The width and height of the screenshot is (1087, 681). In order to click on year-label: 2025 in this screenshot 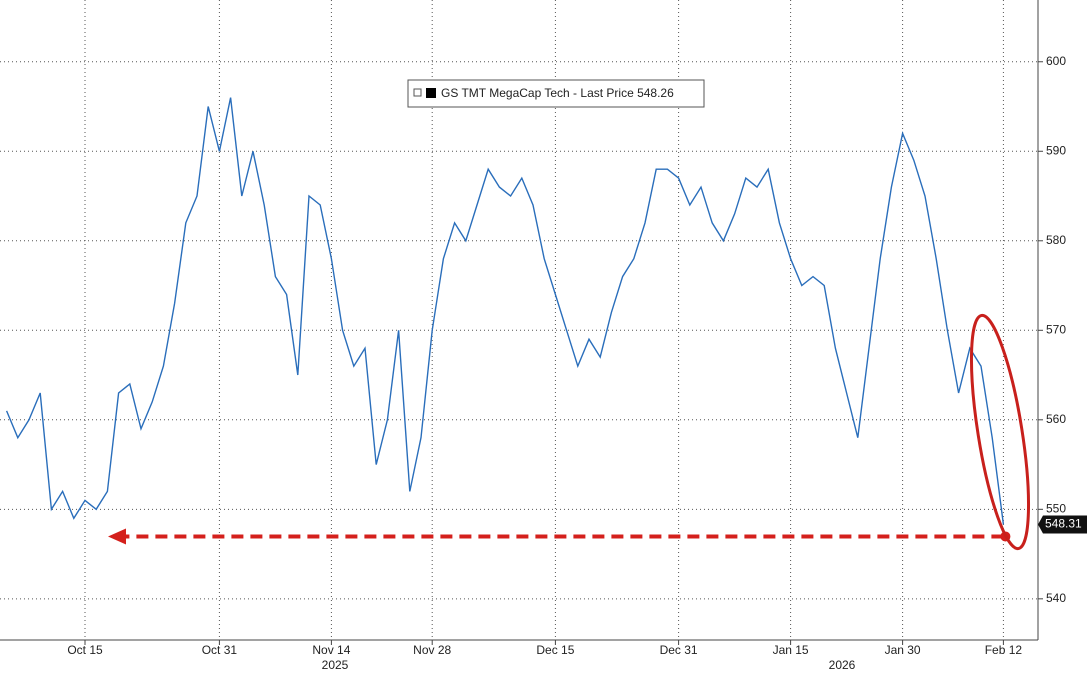, I will do `click(335, 665)`.